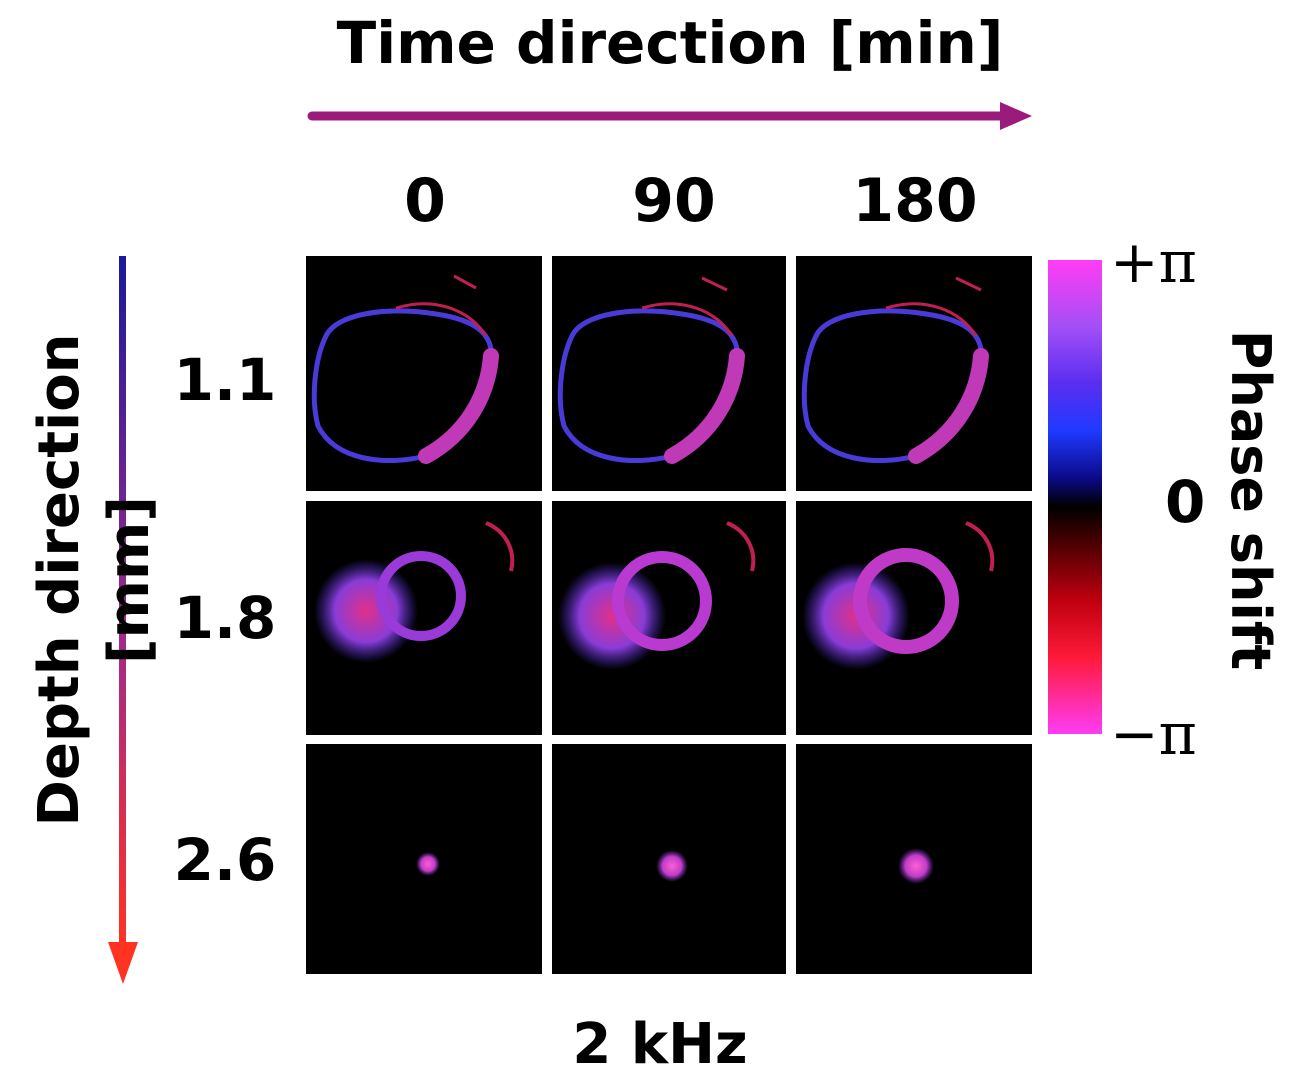  What do you see at coordinates (915, 201) in the screenshot?
I see `time-label-180: 180` at bounding box center [915, 201].